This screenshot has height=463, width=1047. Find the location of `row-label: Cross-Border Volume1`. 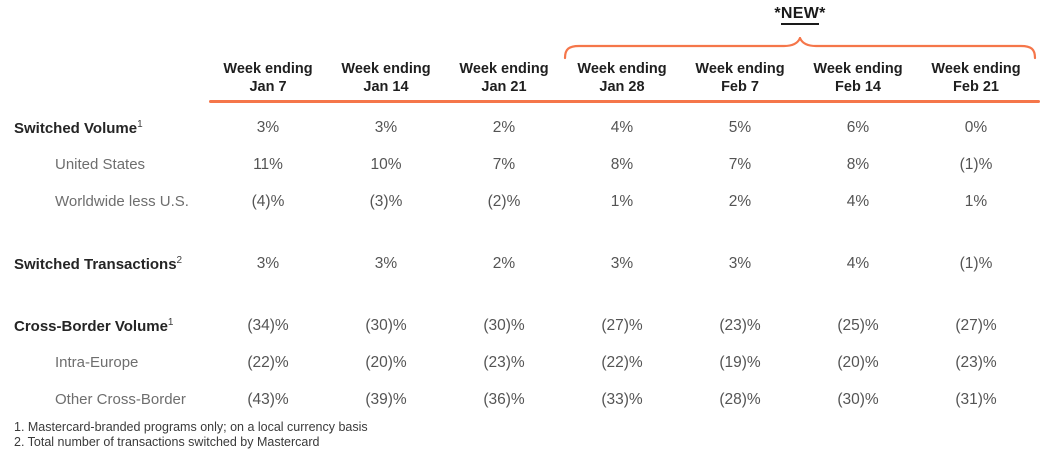

row-label: Cross-Border Volume1 is located at coordinates (104, 326).